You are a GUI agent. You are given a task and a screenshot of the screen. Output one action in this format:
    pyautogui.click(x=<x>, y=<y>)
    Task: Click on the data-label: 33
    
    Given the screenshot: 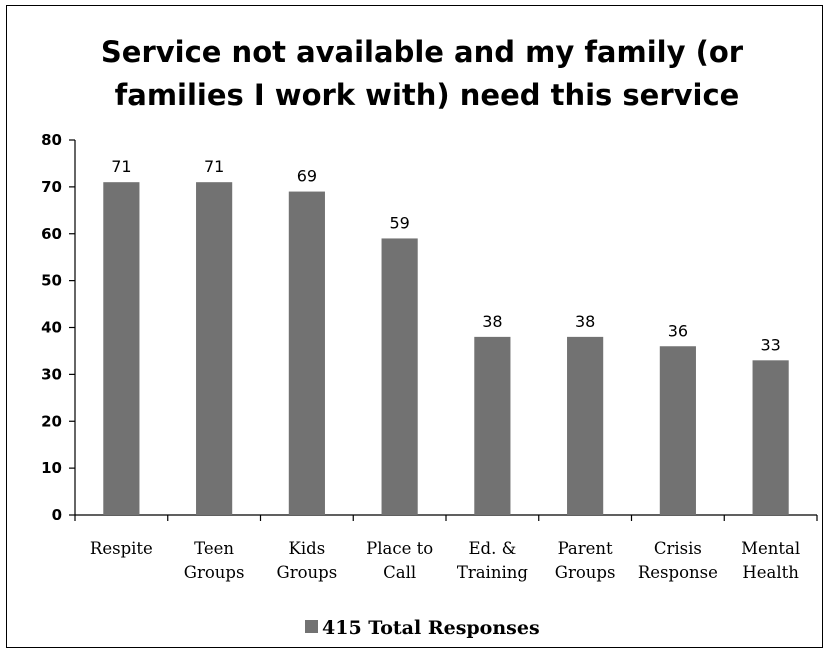 What is the action you would take?
    pyautogui.click(x=770, y=344)
    